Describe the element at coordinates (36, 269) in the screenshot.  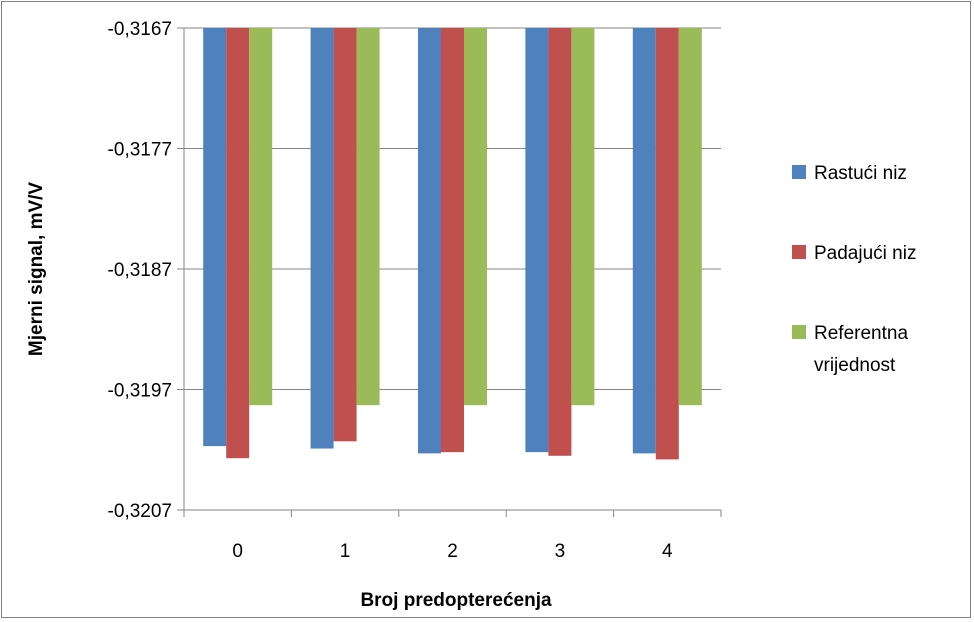
I see `y-axis-title: Mjerni signal, mV/V` at that location.